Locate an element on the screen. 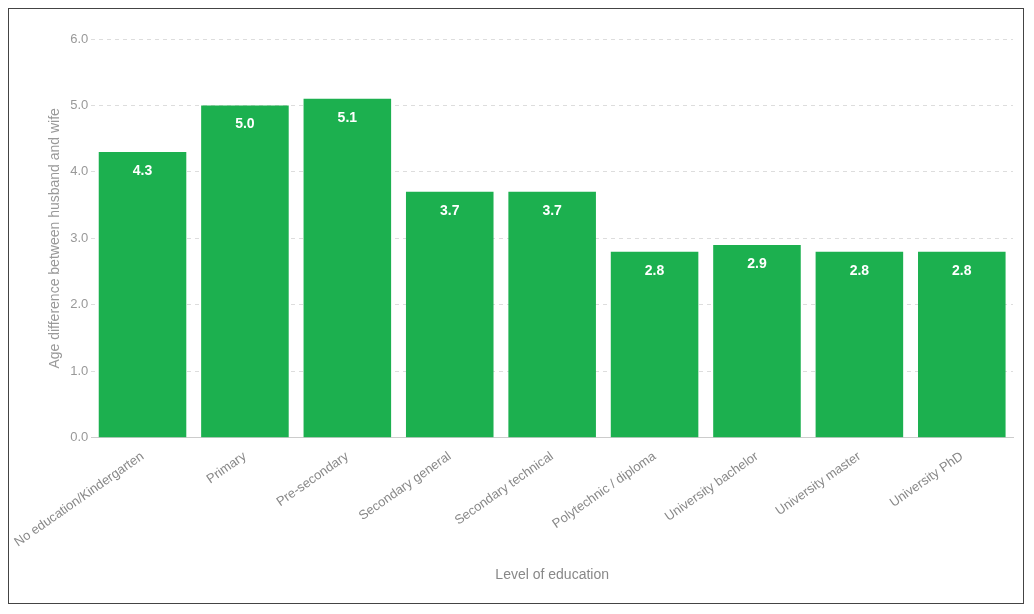 The width and height of the screenshot is (1034, 614). data-label: 5.1 is located at coordinates (347, 116).